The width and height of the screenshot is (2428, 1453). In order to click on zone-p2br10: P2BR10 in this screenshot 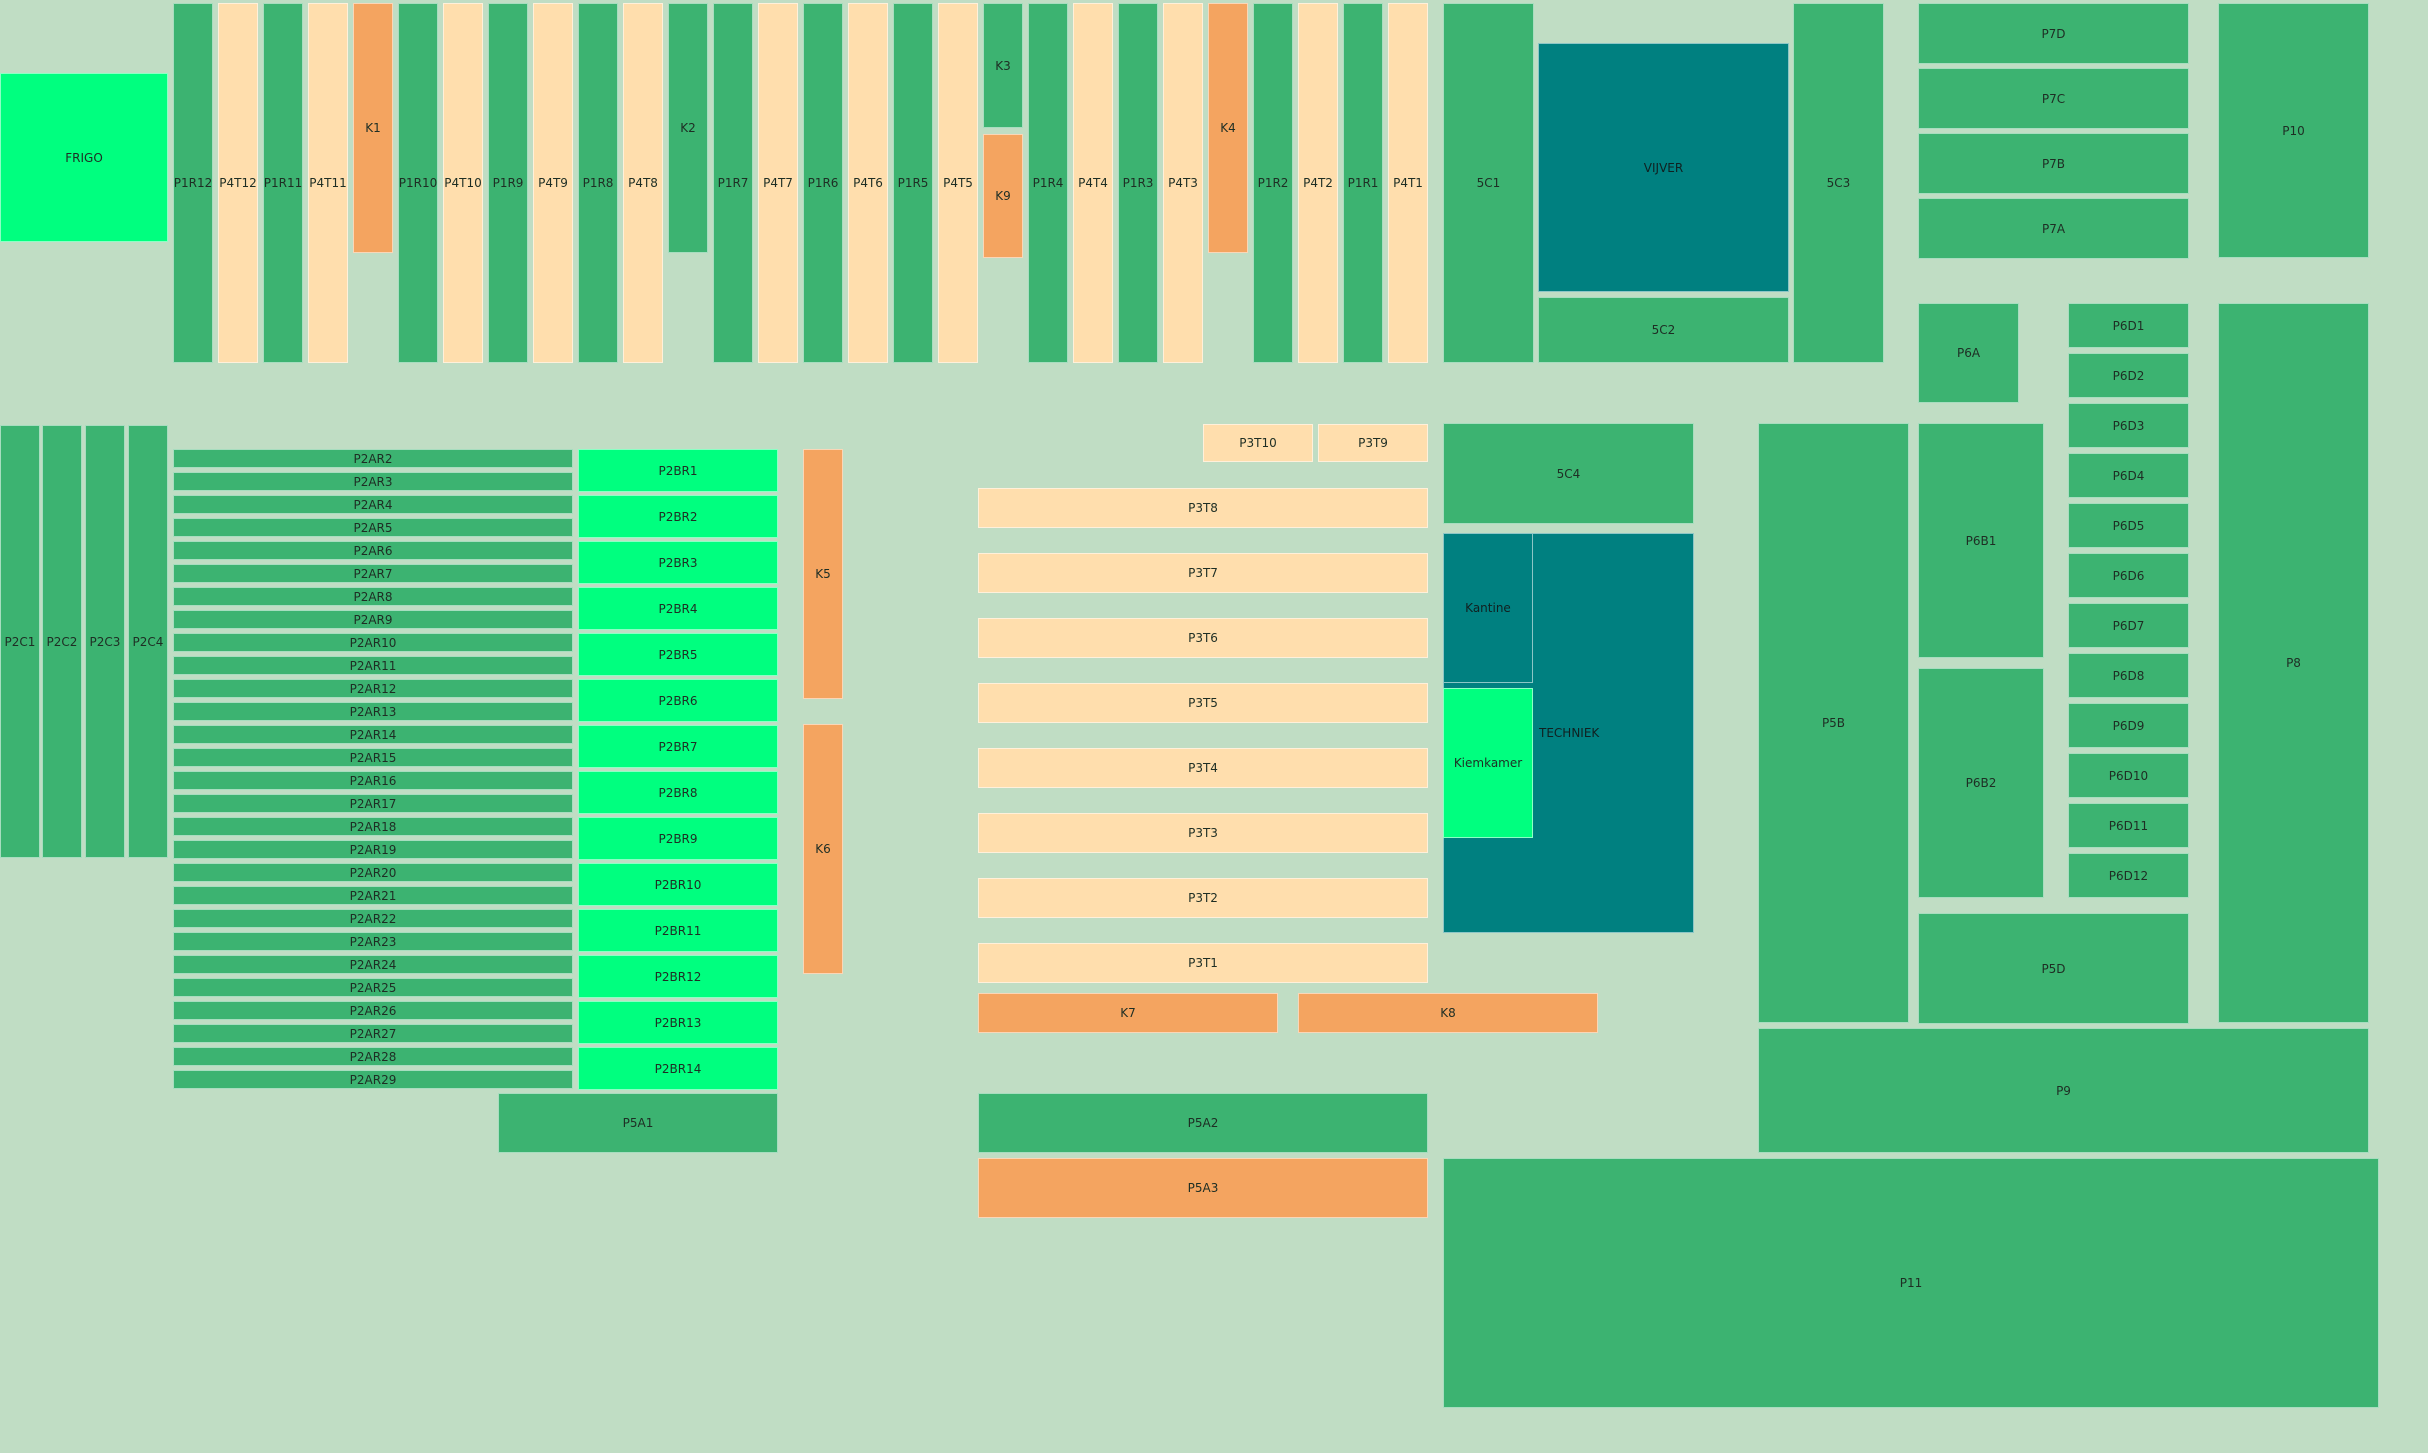, I will do `click(678, 884)`.